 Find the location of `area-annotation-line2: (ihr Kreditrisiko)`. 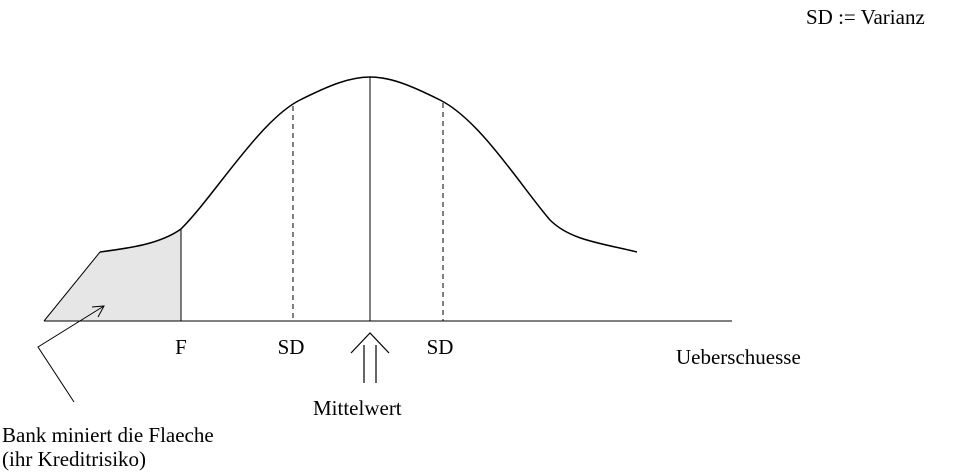

area-annotation-line2: (ihr Kreditrisiko) is located at coordinates (74, 459).